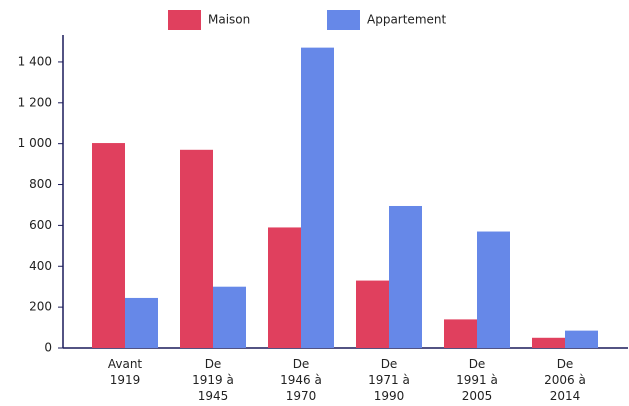 Image resolution: width=629 pixels, height=406 pixels. I want to click on x-tick-label: De 2006 à 2014, so click(565, 380).